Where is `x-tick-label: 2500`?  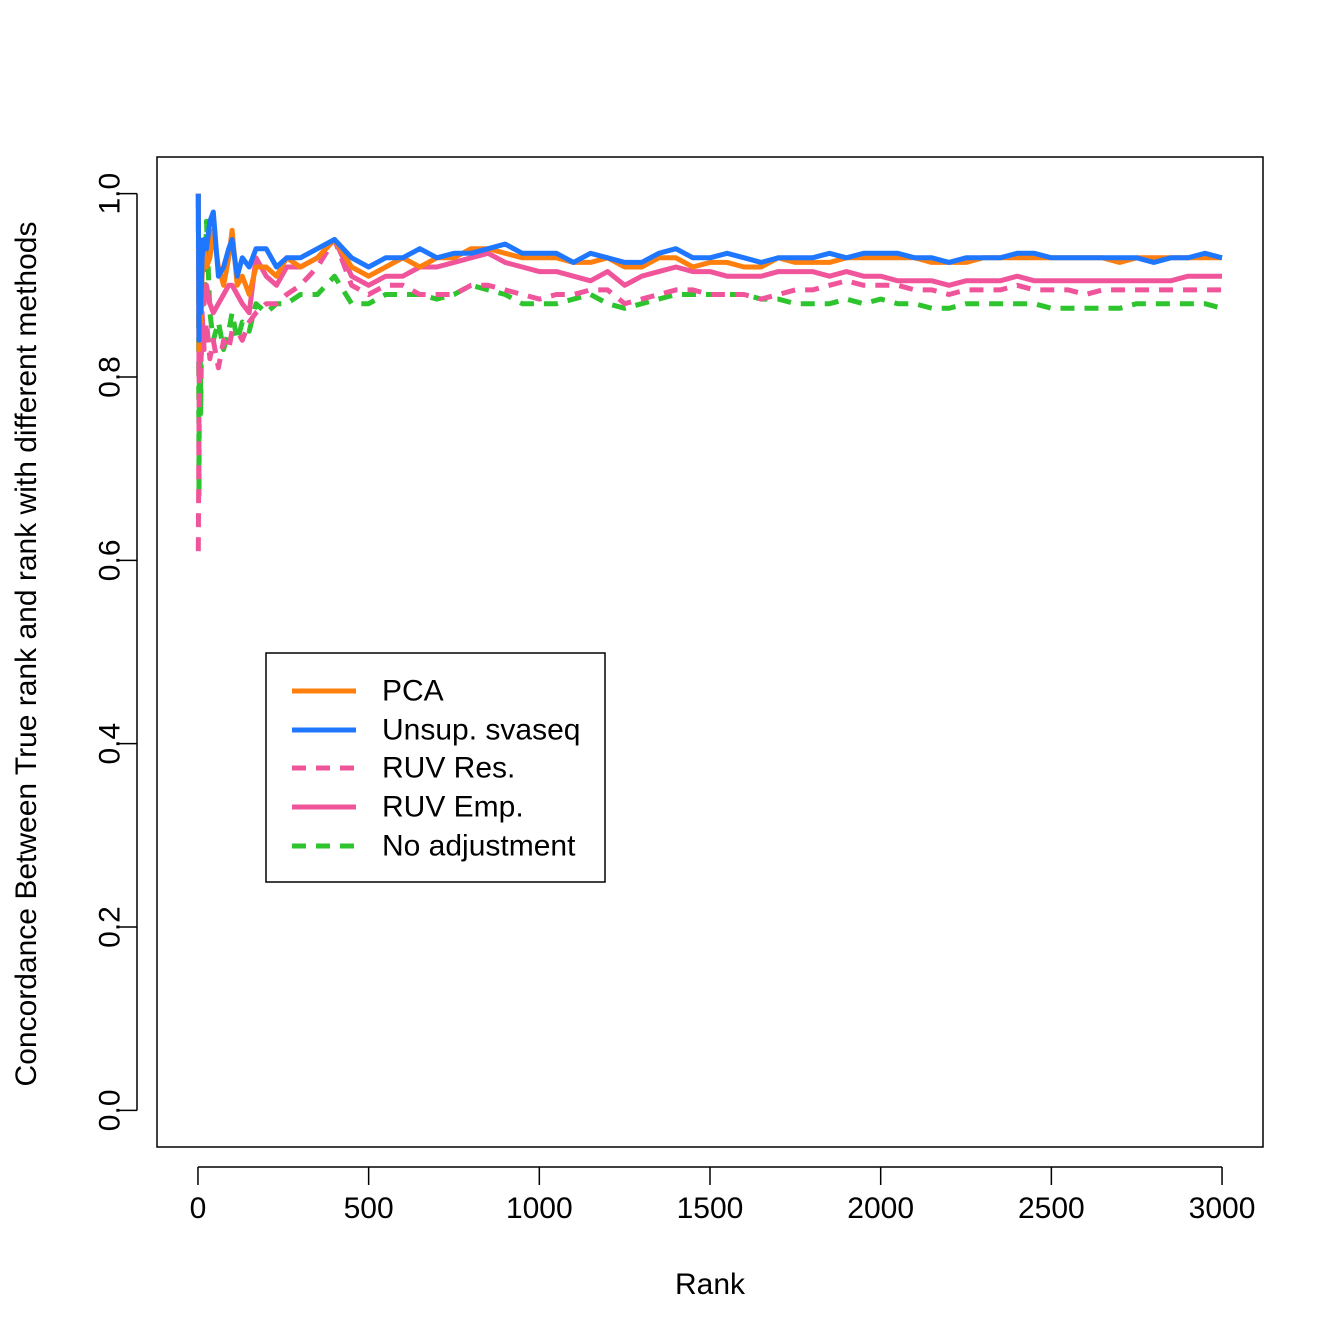
x-tick-label: 2500 is located at coordinates (1051, 1208).